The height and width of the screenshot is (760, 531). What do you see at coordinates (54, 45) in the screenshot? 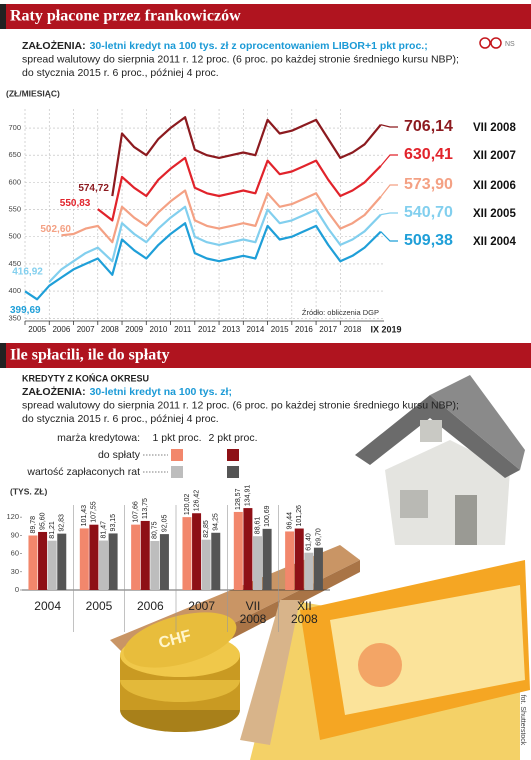
I see `assumptions-label: ZAŁOŻENIA:` at bounding box center [54, 45].